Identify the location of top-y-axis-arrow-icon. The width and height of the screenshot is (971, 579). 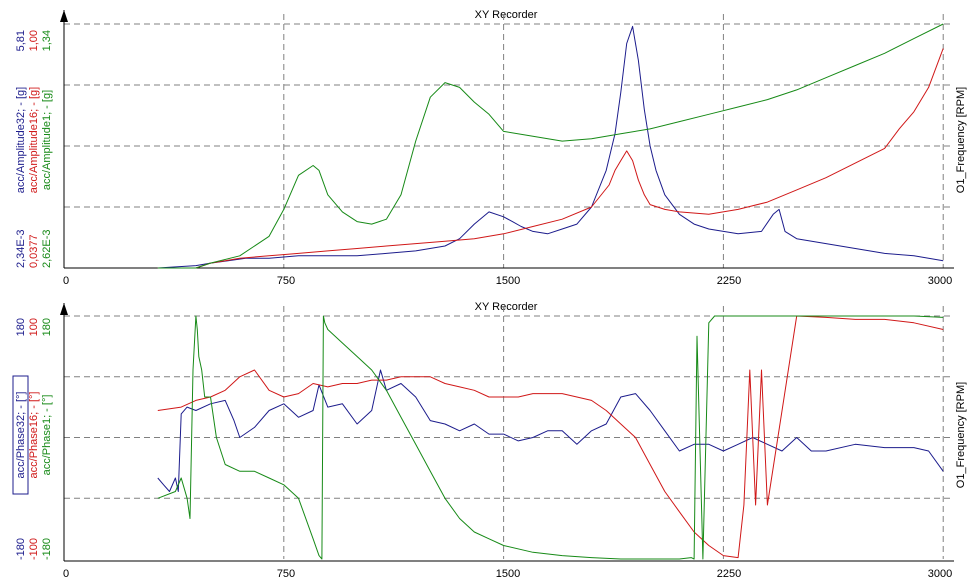
(64, 16).